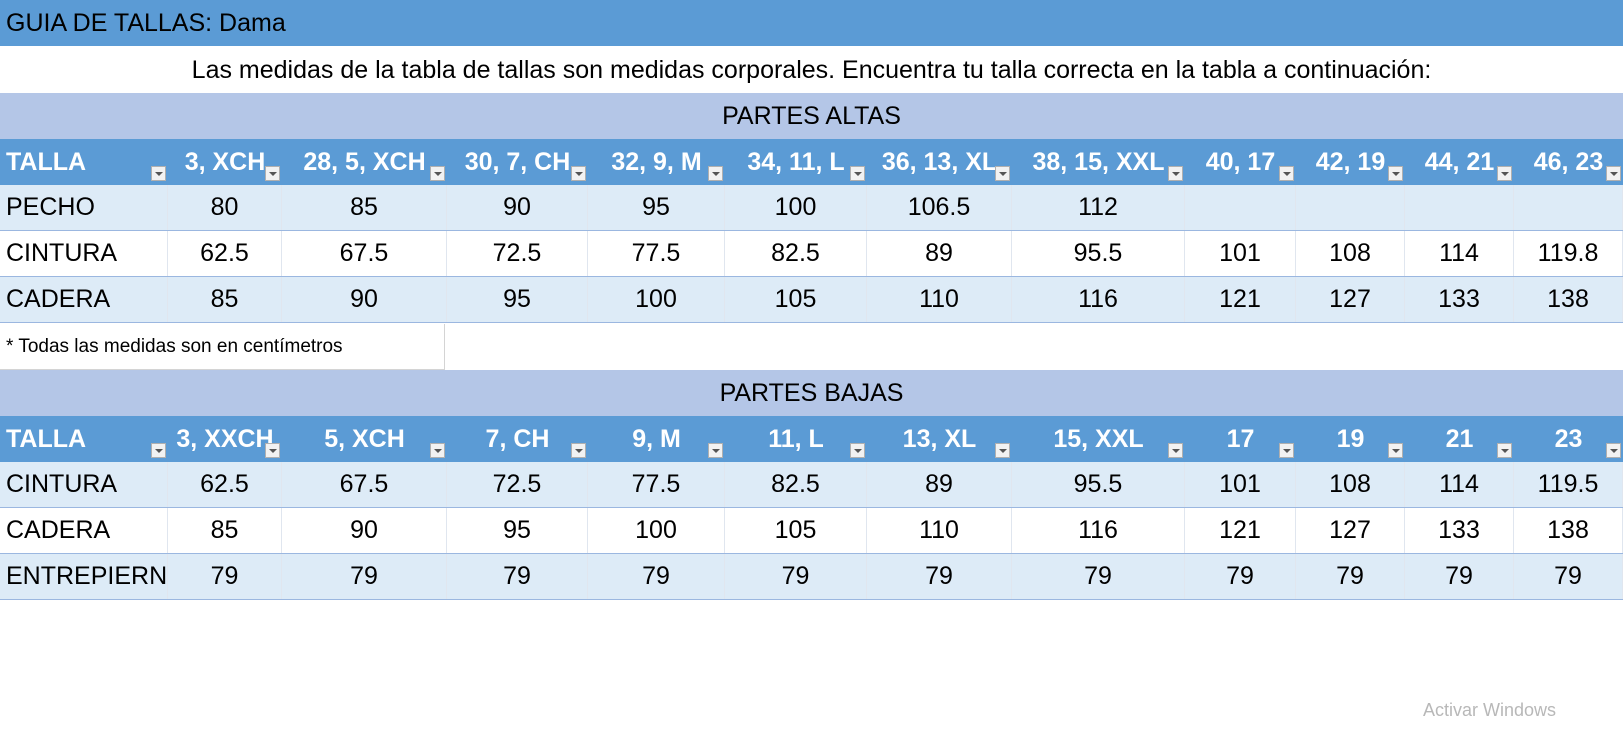 The height and width of the screenshot is (730, 1623). Describe the element at coordinates (1459, 253) in the screenshot. I see `table-cell: 114` at that location.